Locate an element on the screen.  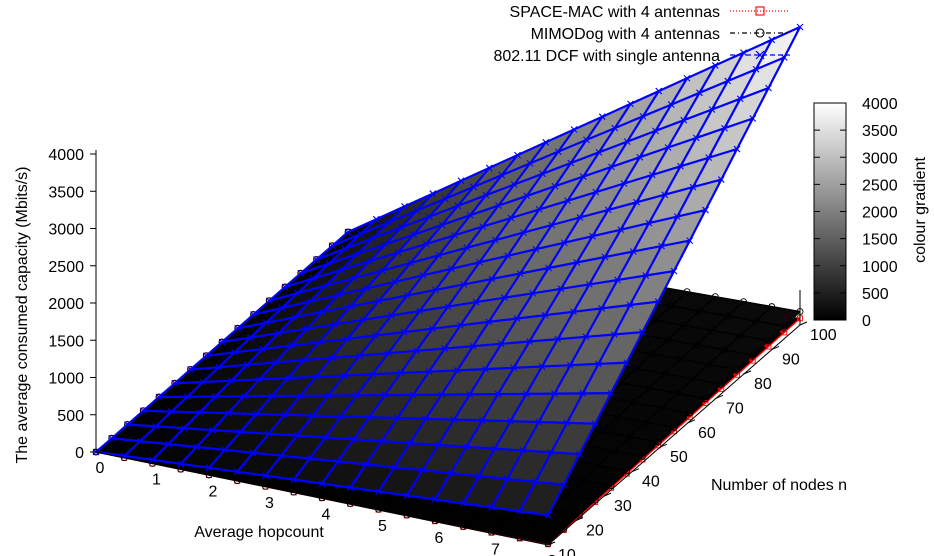
colorbar: 0 500 1000 1500 2000 2500 3000 3500 4000 is located at coordinates (855, 213).